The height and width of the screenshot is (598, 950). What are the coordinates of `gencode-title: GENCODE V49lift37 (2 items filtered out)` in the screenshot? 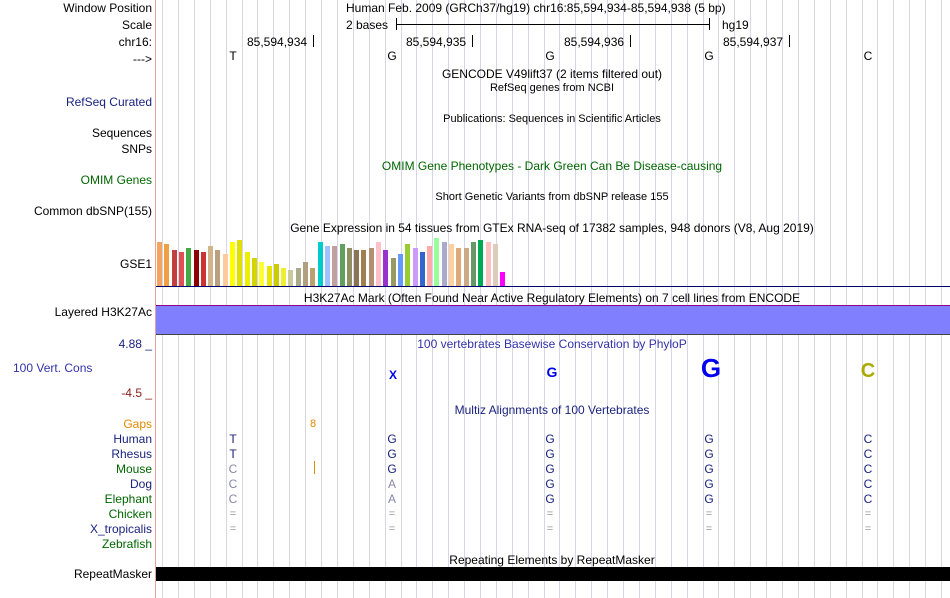 It's located at (552, 74).